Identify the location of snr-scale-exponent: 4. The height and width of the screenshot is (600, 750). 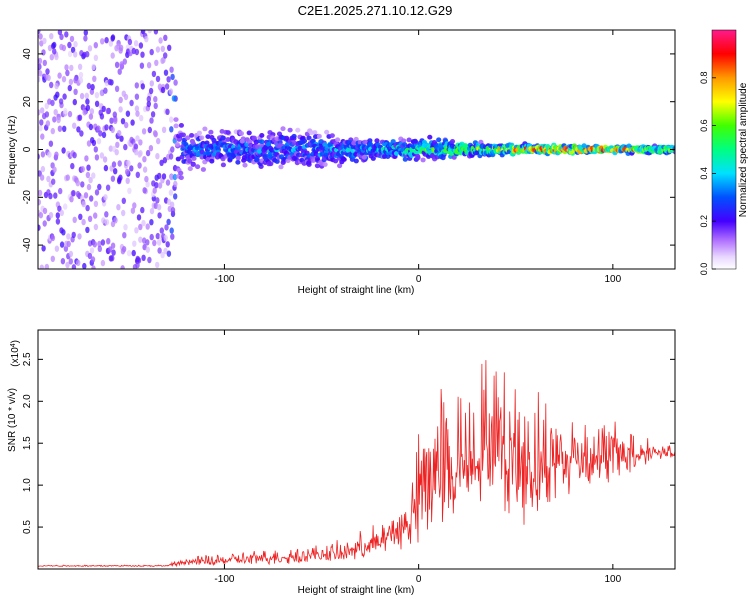
(13, 345).